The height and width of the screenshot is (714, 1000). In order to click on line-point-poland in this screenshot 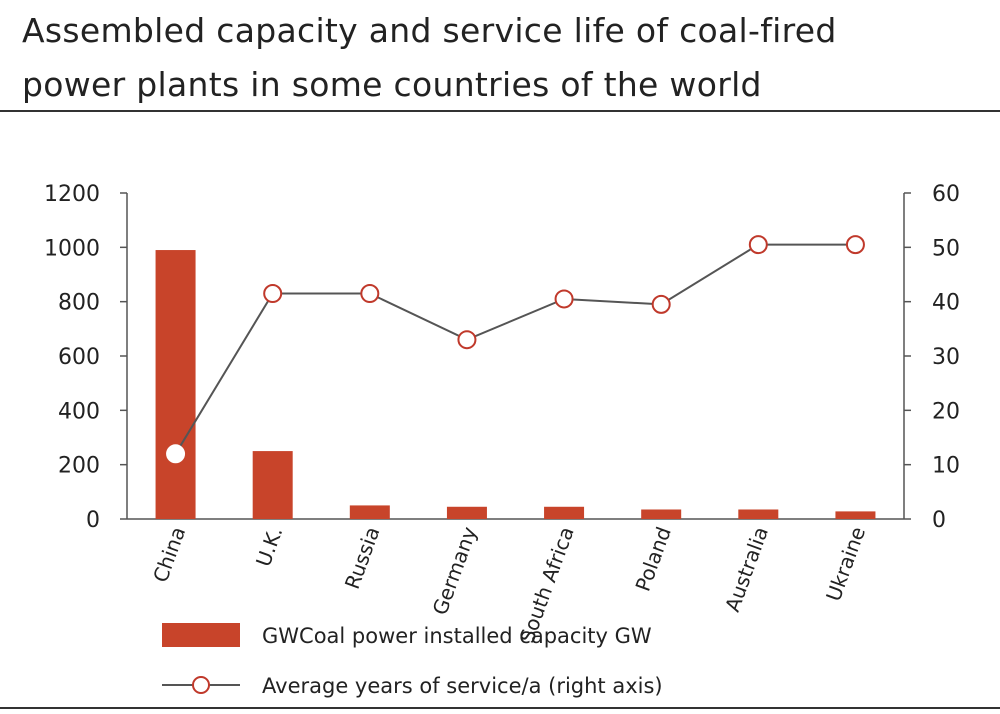, I will do `click(661, 304)`.